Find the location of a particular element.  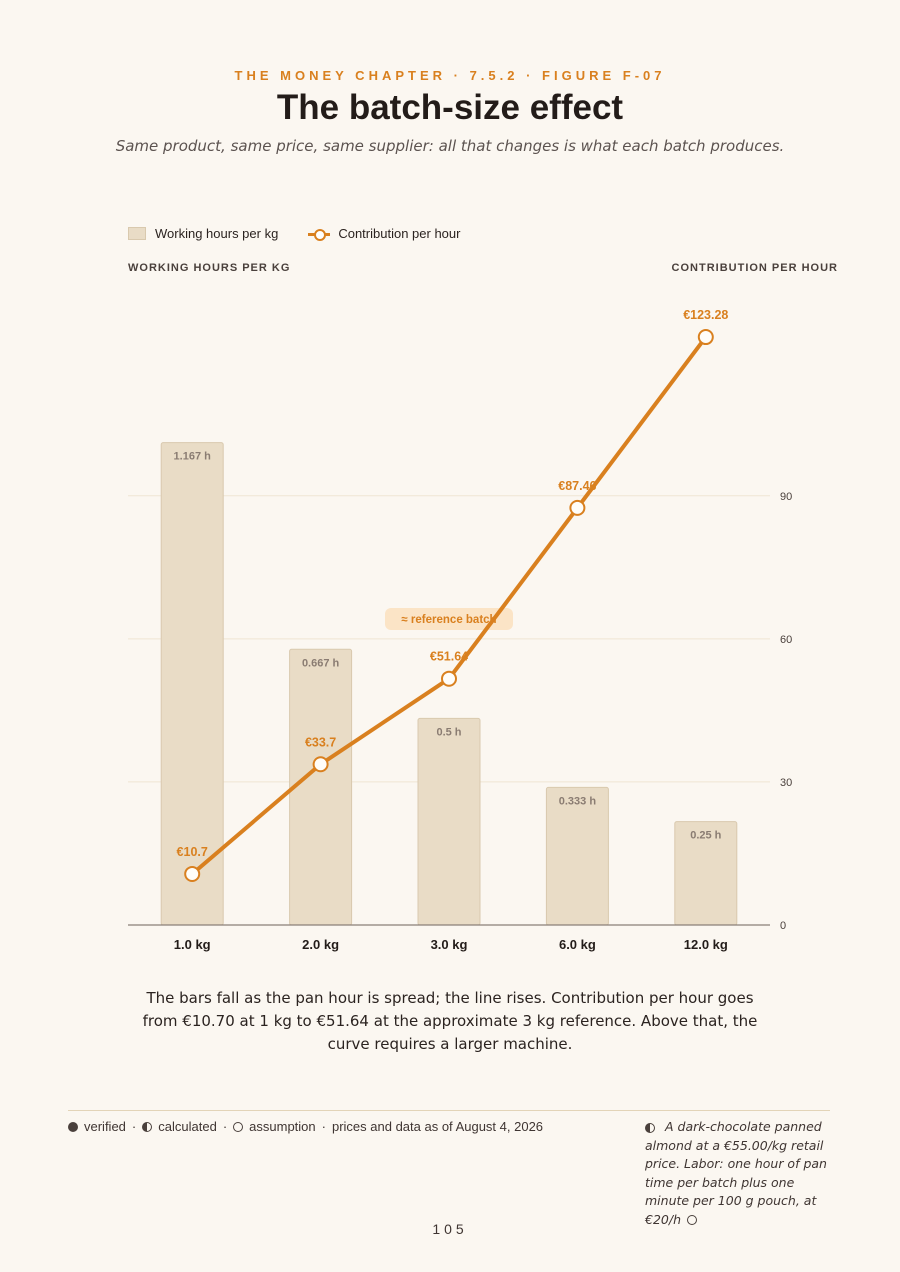

bar-value-label: 0.5 h is located at coordinates (448, 732).